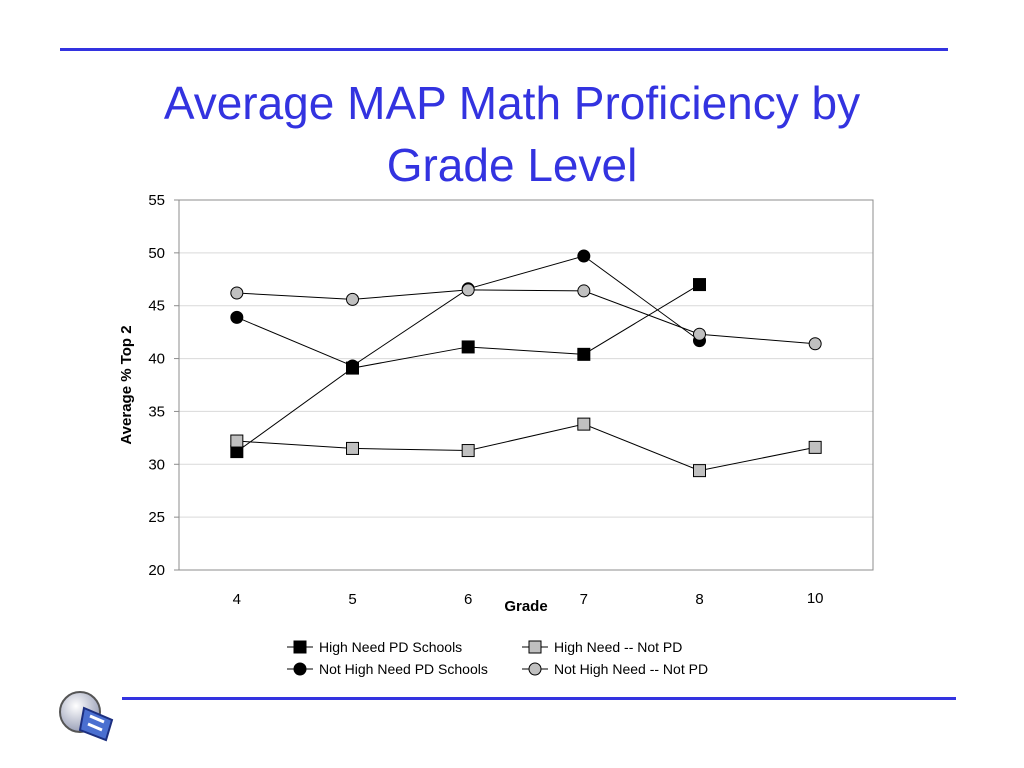 Image resolution: width=1024 pixels, height=768 pixels. Describe the element at coordinates (156, 464) in the screenshot. I see `y-tick-label: 30` at that location.